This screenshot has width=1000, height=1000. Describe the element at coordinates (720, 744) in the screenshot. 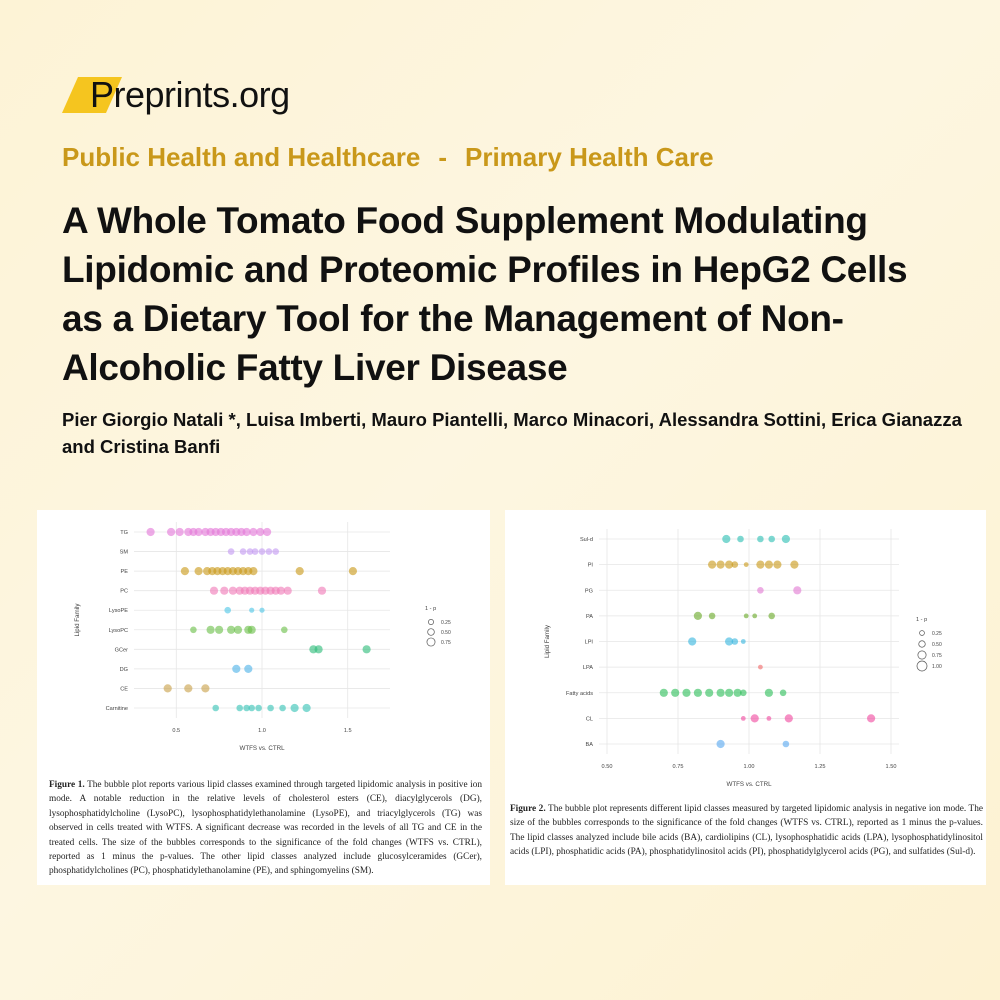

I see `fig2-bubble-ba` at that location.